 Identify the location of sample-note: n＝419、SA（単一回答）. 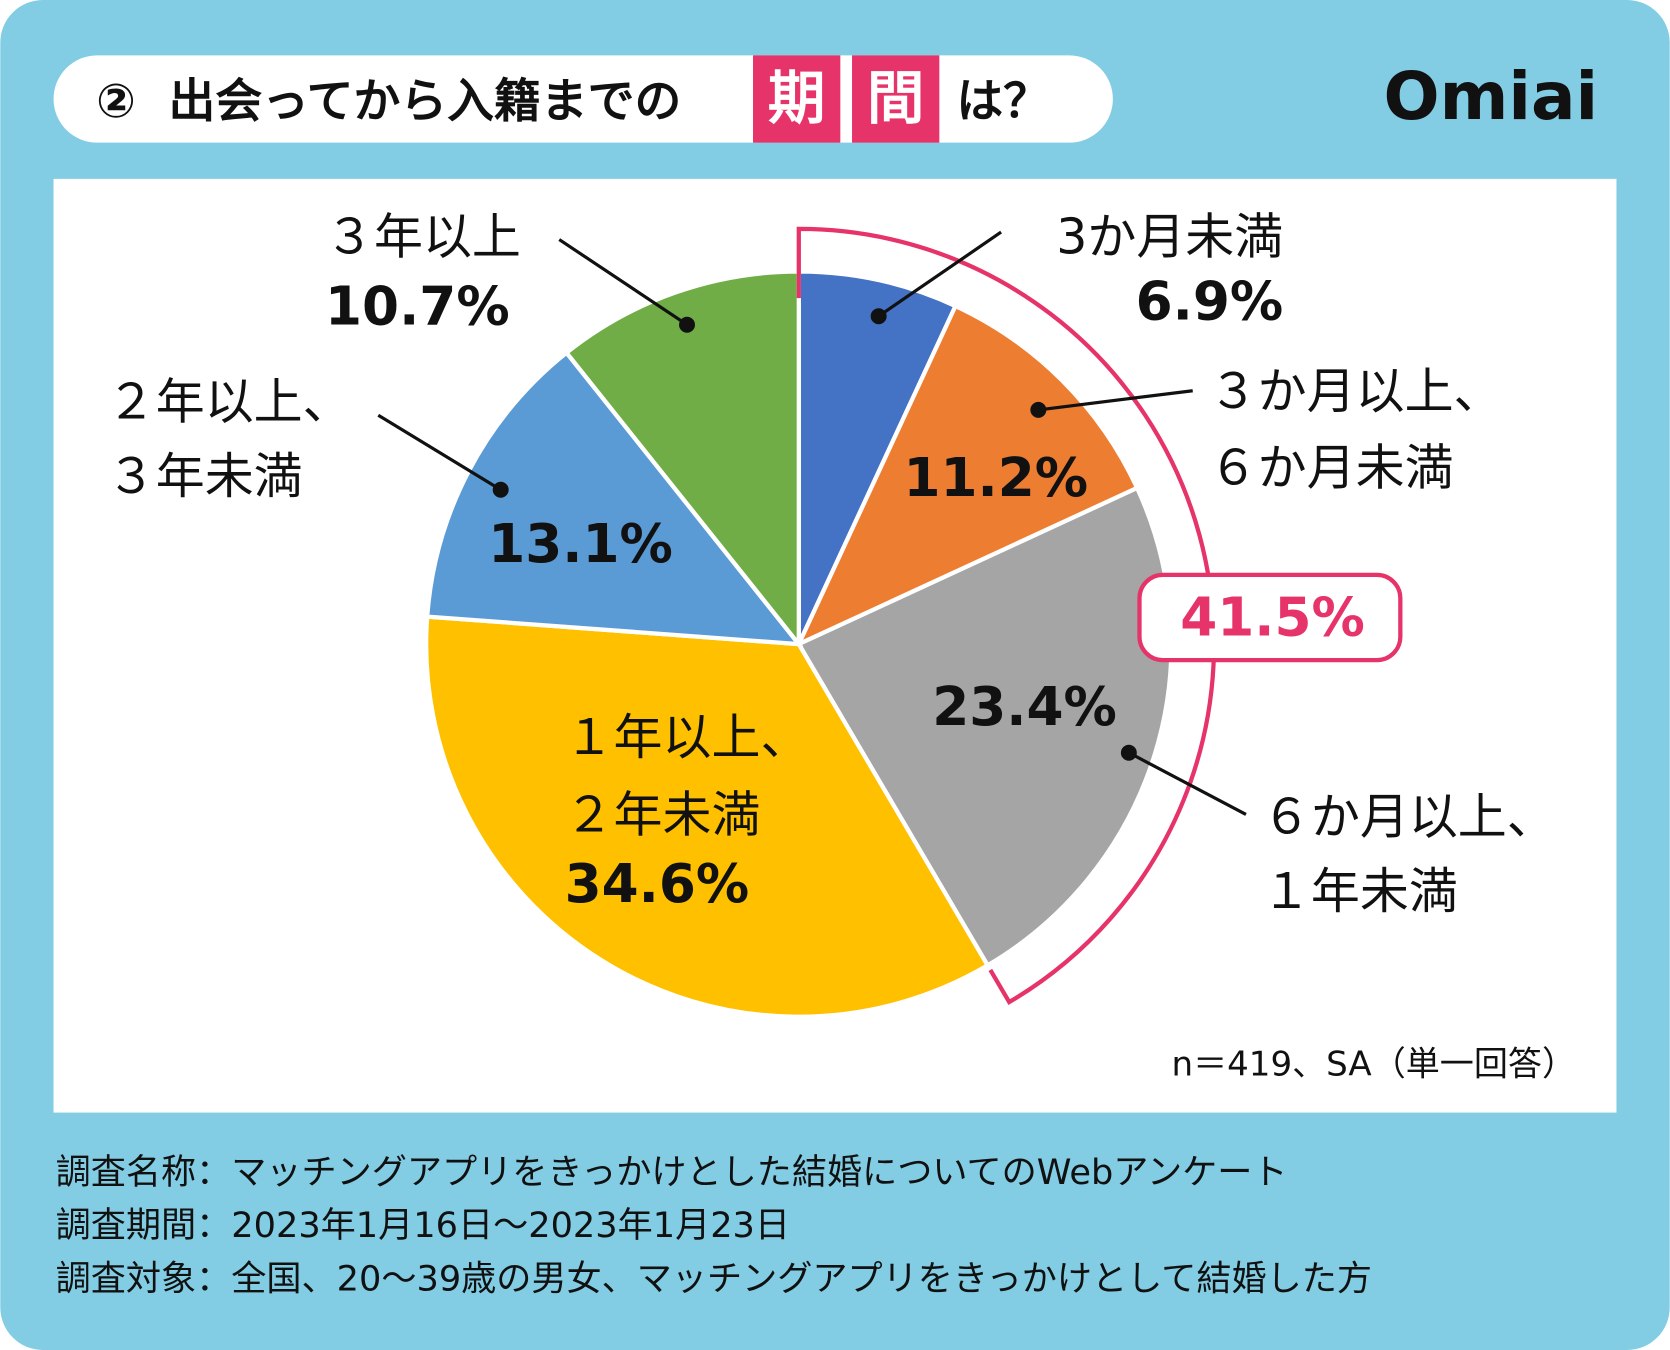
(1374, 1064).